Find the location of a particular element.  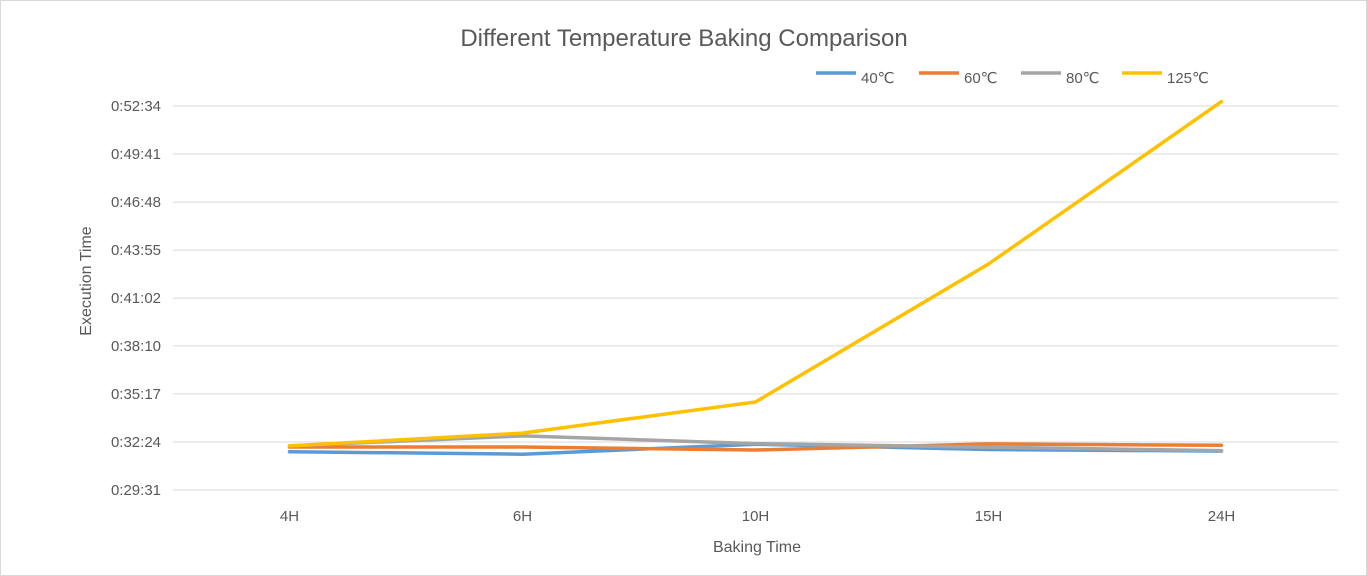

x-axis-title: Baking Time is located at coordinates (757, 547).